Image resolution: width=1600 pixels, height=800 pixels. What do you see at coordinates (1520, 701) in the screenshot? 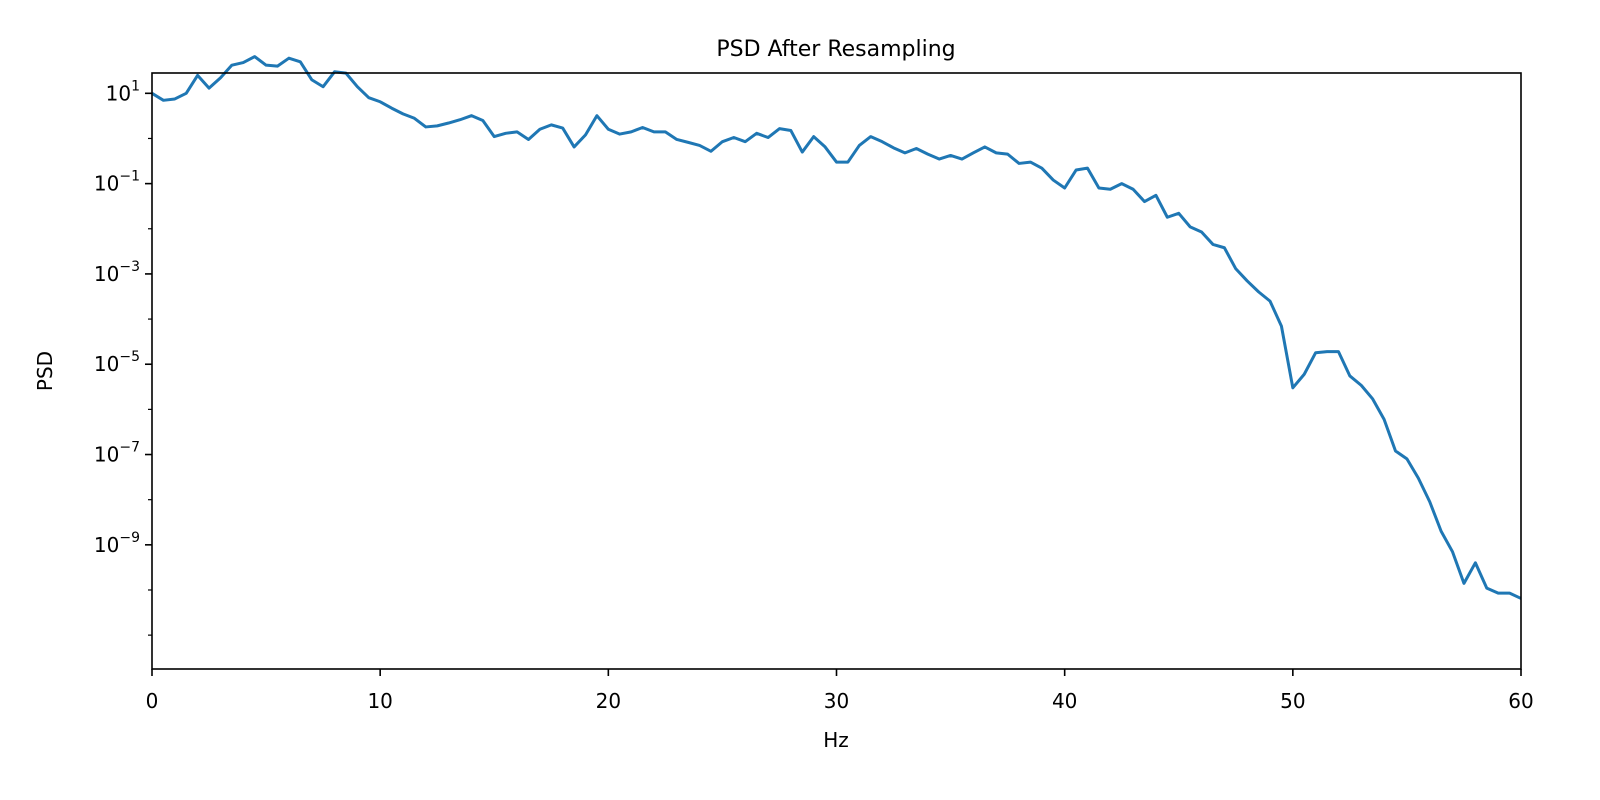
I see `x-tick-label: 60` at bounding box center [1520, 701].